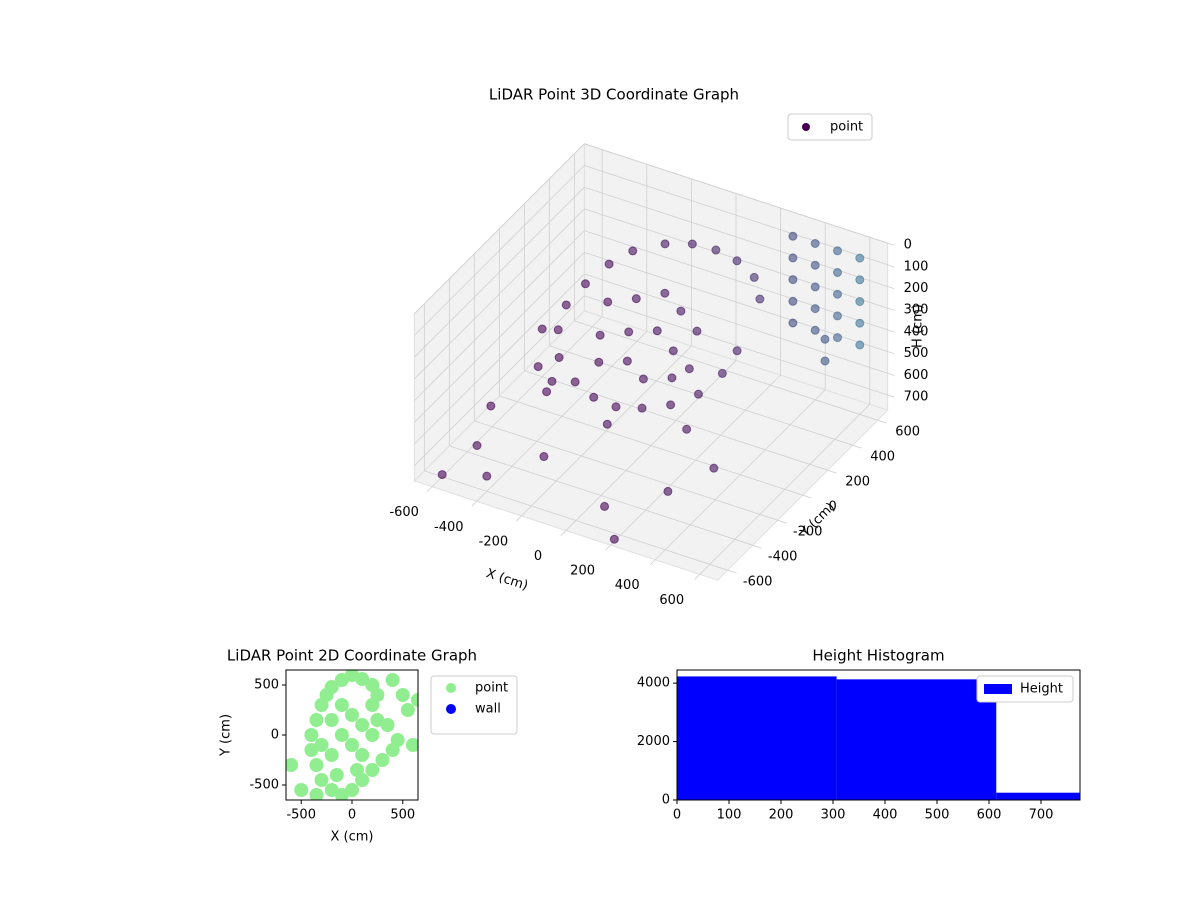 This screenshot has height=900, width=1200. I want to click on x-tick-label: 600, so click(989, 815).